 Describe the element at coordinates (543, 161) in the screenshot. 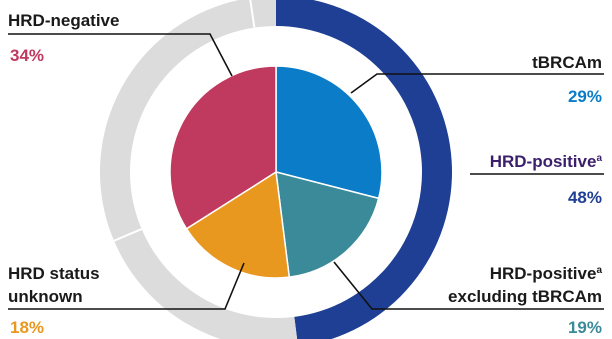

I see `label-hrd-positive-text: HRD-positive` at that location.